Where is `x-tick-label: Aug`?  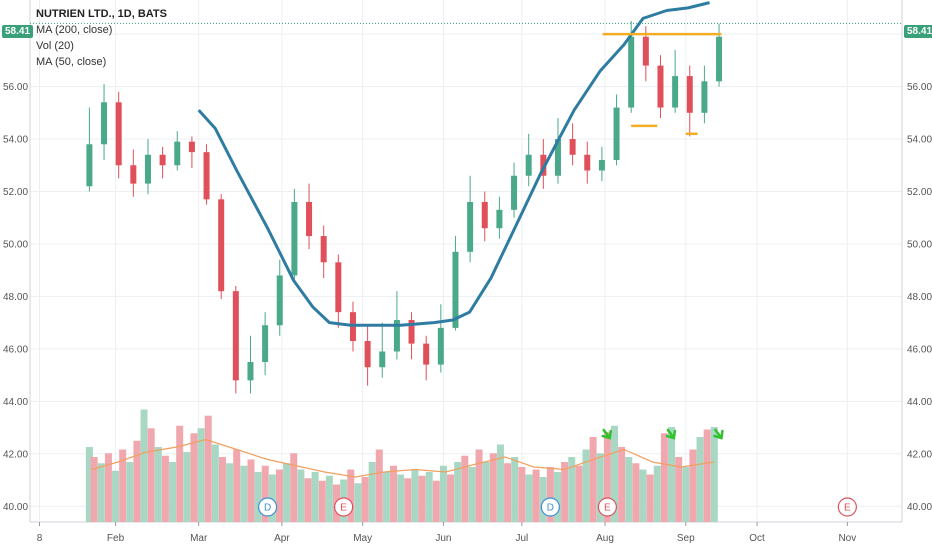 x-tick-label: Aug is located at coordinates (605, 538).